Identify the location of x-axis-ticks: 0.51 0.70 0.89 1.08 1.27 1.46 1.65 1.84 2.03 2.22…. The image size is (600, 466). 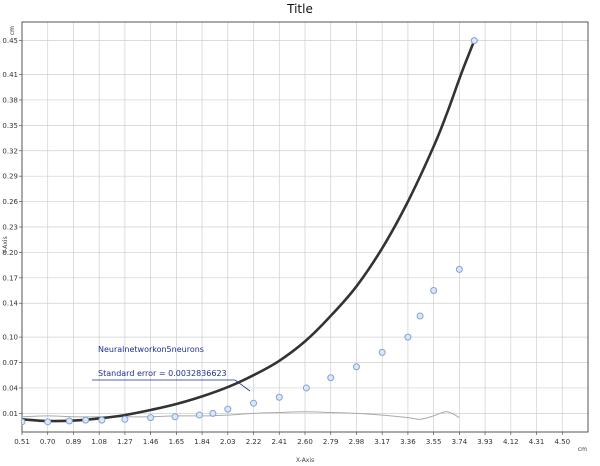
(292, 439).